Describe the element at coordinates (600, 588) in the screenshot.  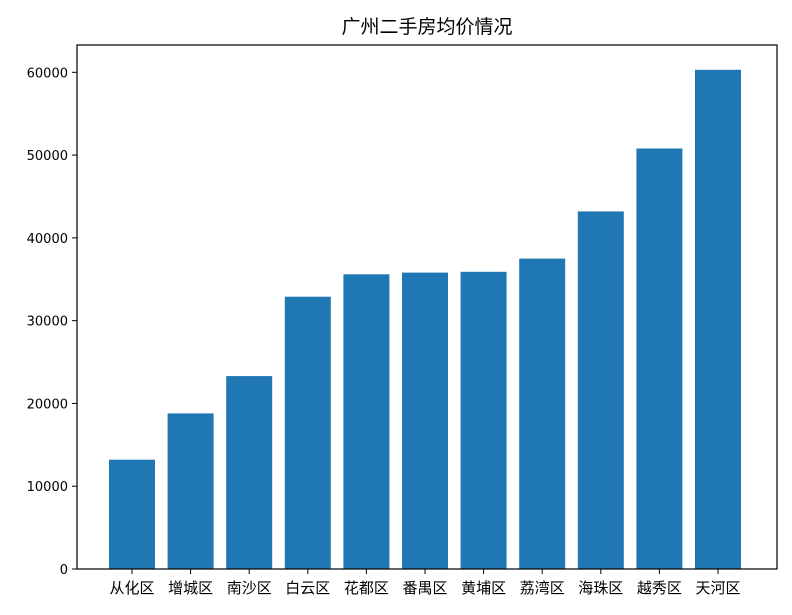
I see `x-tick-label-8: 海珠区` at that location.